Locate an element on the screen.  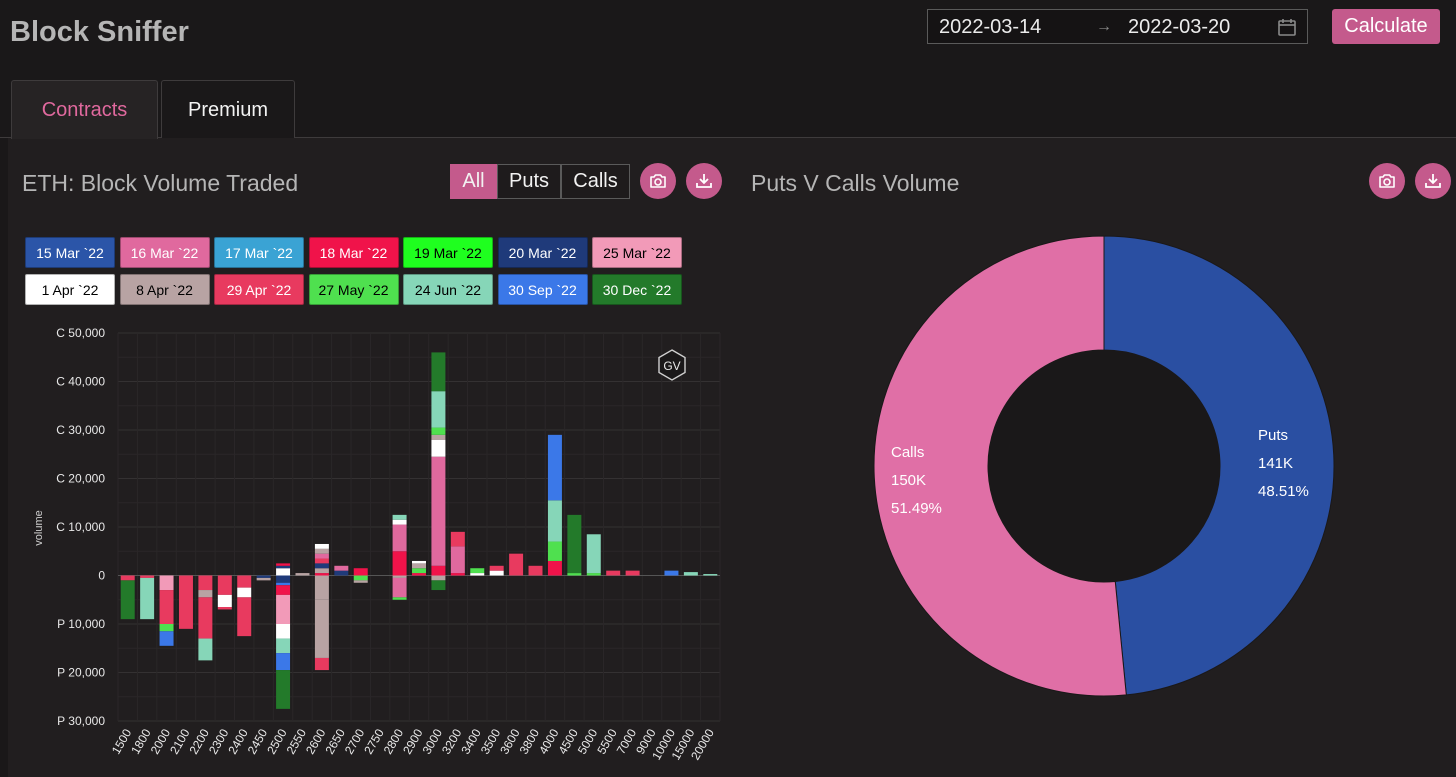
camera-icon is located at coordinates (1387, 181).